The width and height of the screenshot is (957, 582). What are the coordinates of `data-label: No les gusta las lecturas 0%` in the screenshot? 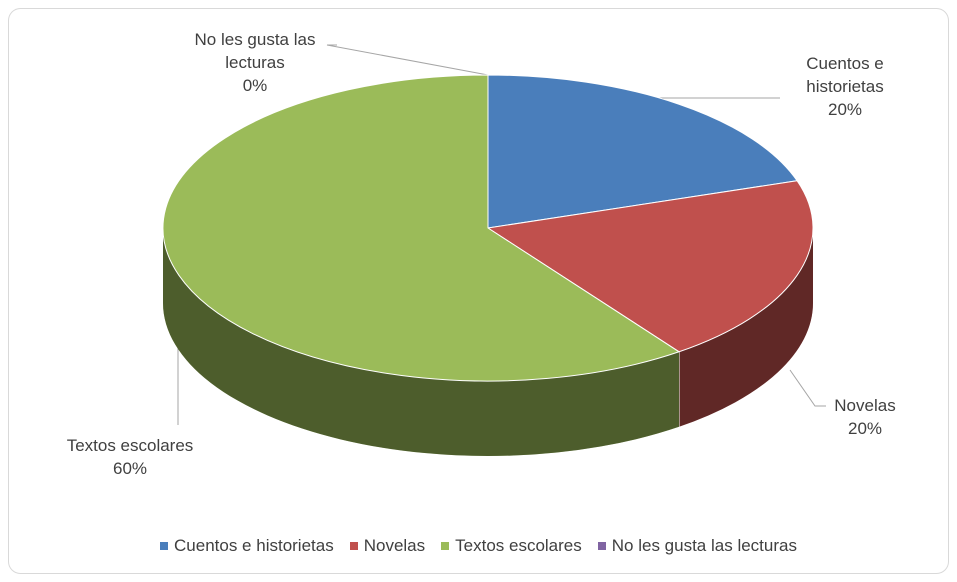 It's located at (255, 62).